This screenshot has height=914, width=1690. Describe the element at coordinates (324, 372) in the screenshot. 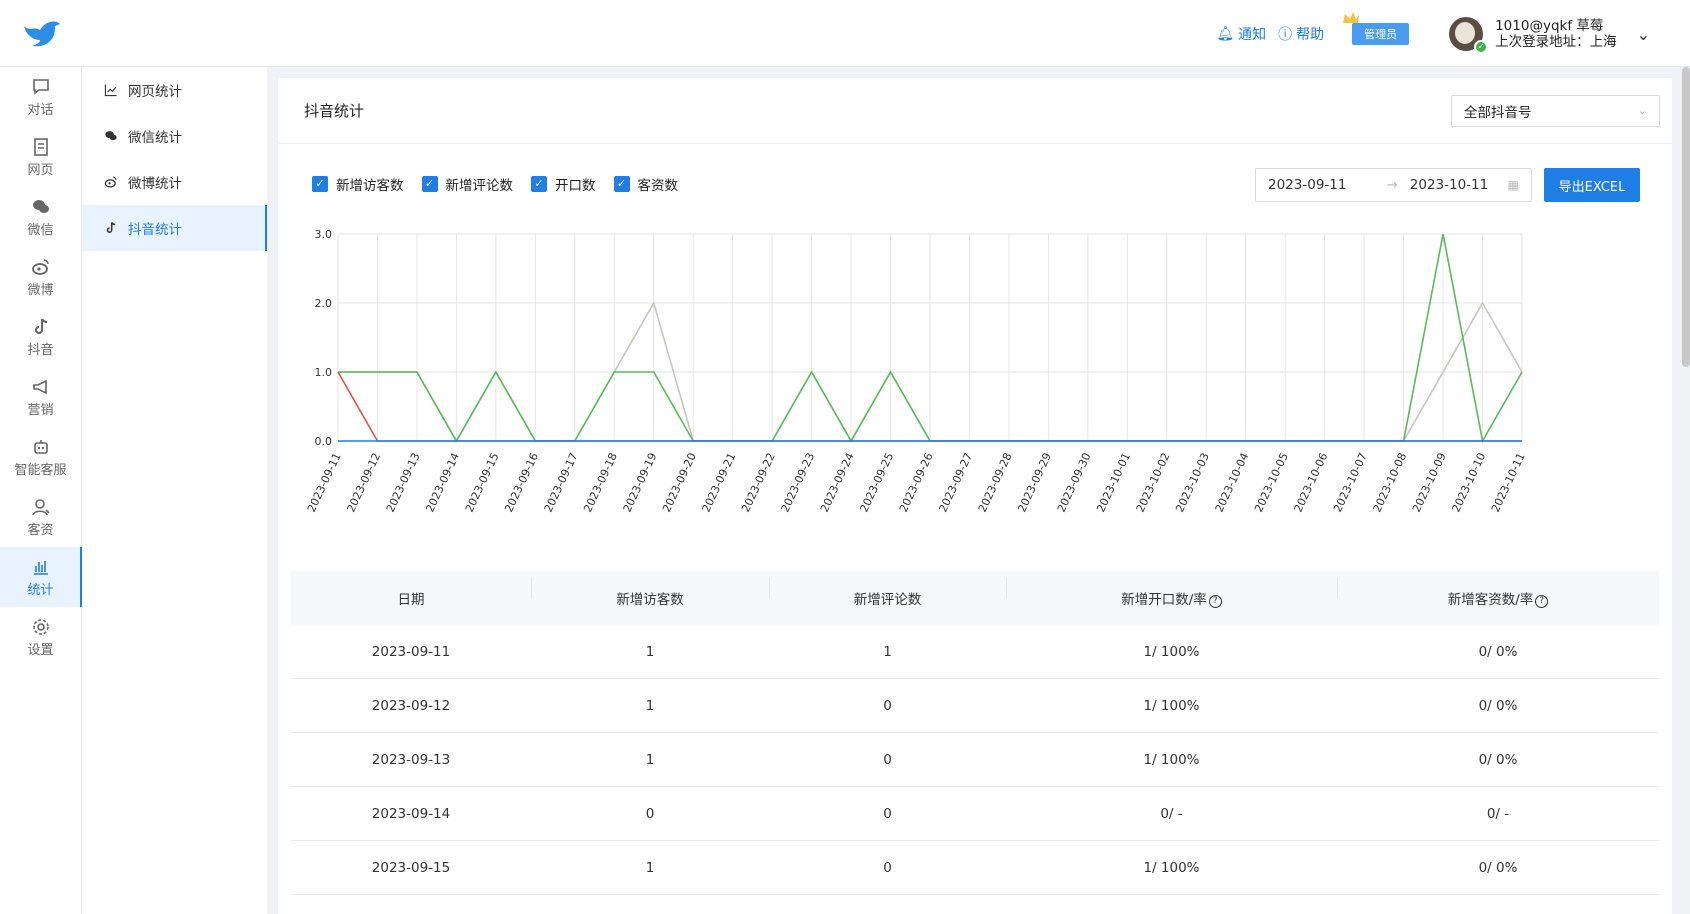

I see `y-tick-label: 1.0` at that location.